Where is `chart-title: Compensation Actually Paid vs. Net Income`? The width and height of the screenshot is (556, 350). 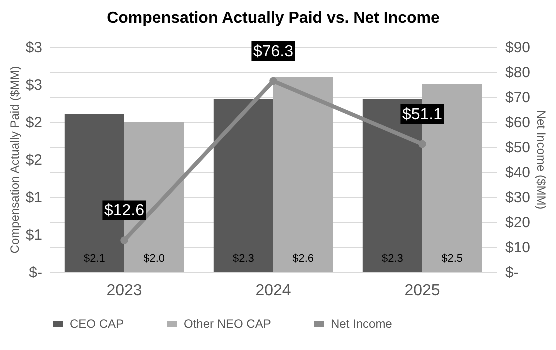 chart-title: Compensation Actually Paid vs. Net Income is located at coordinates (273, 18).